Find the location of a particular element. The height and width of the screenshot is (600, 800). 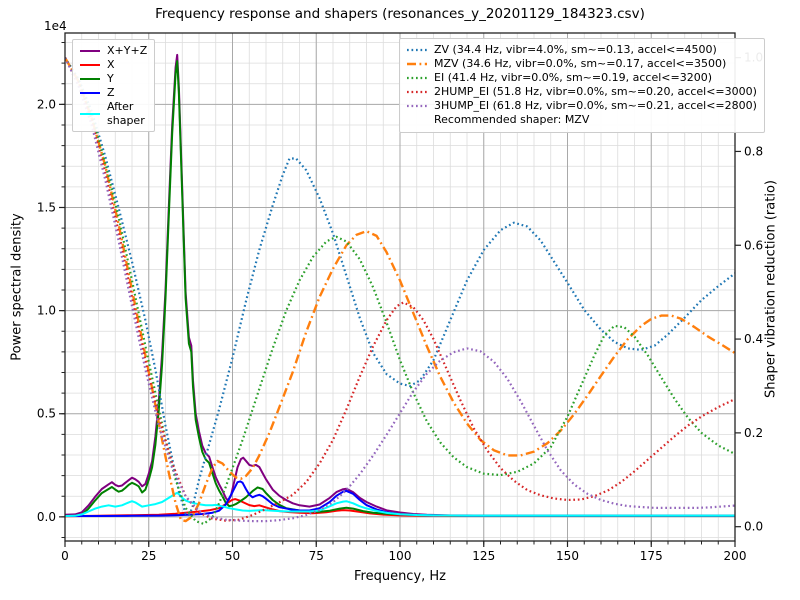

y-right-tick-label: 0.8 is located at coordinates (753, 151).